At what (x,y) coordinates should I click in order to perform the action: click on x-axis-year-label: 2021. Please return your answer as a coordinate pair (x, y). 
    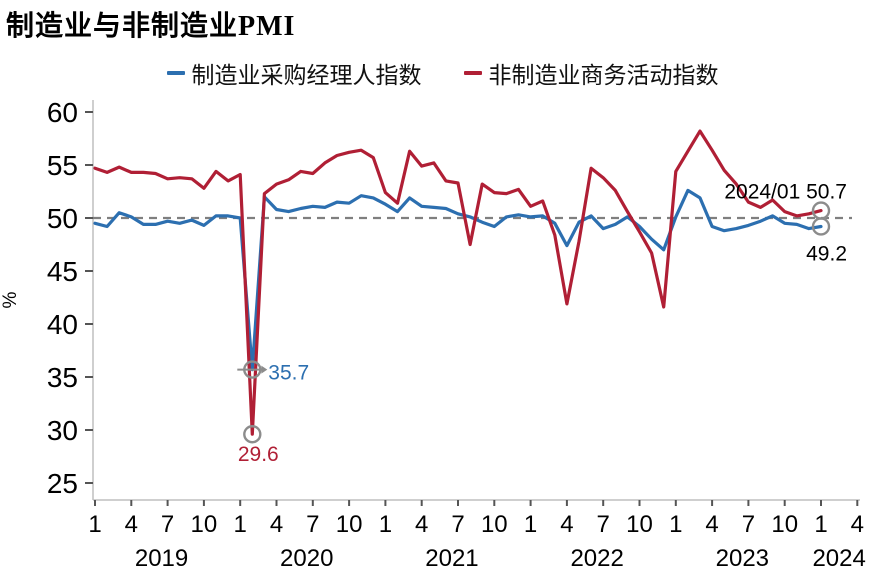
    Looking at the image, I should click on (451, 558).